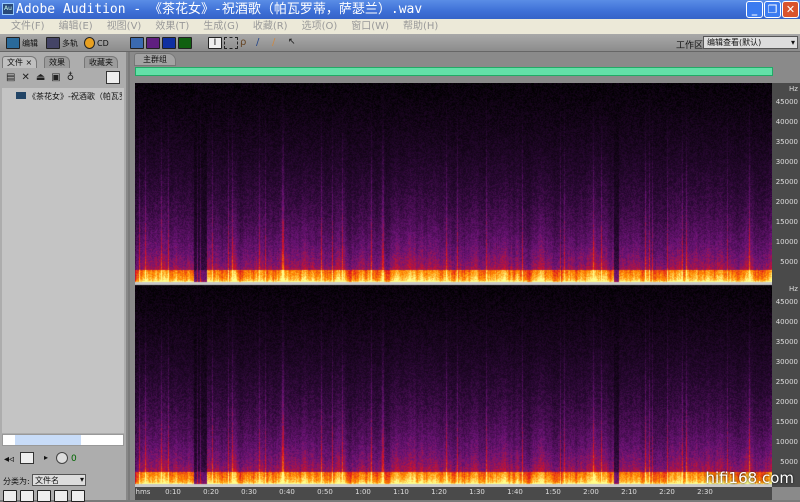 This screenshot has height=502, width=800. What do you see at coordinates (401, 492) in the screenshot?
I see `time-tick: 1:10` at bounding box center [401, 492].